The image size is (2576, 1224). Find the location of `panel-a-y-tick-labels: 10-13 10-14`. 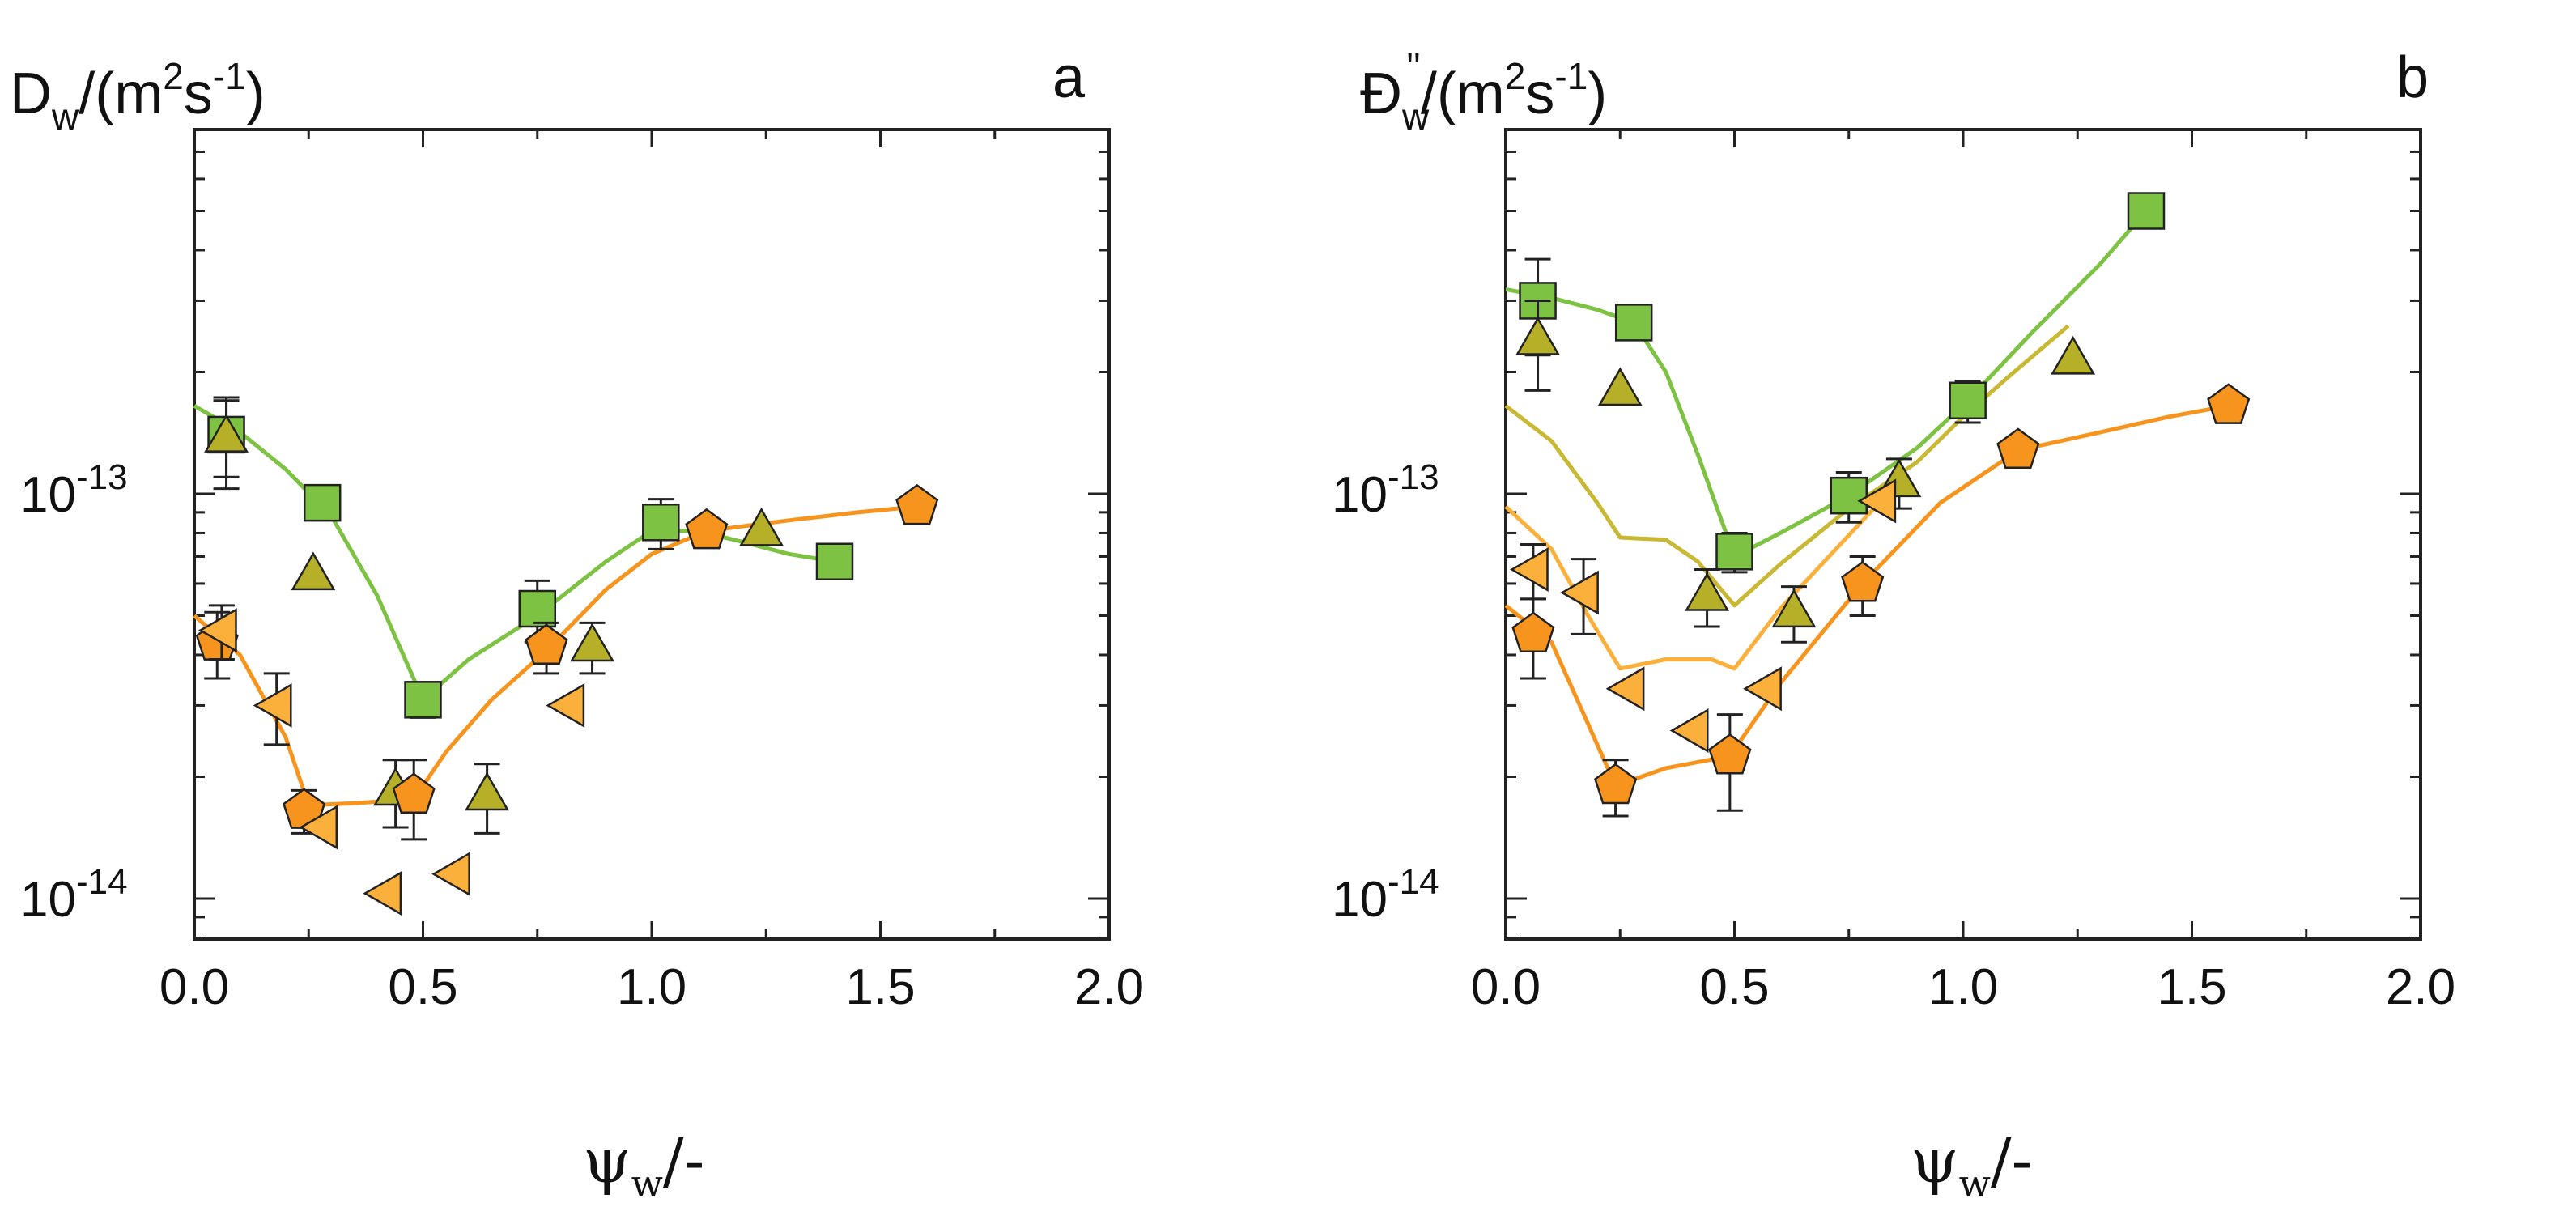

panel-a-y-tick-labels: 10-13 10-14 is located at coordinates (74, 692).